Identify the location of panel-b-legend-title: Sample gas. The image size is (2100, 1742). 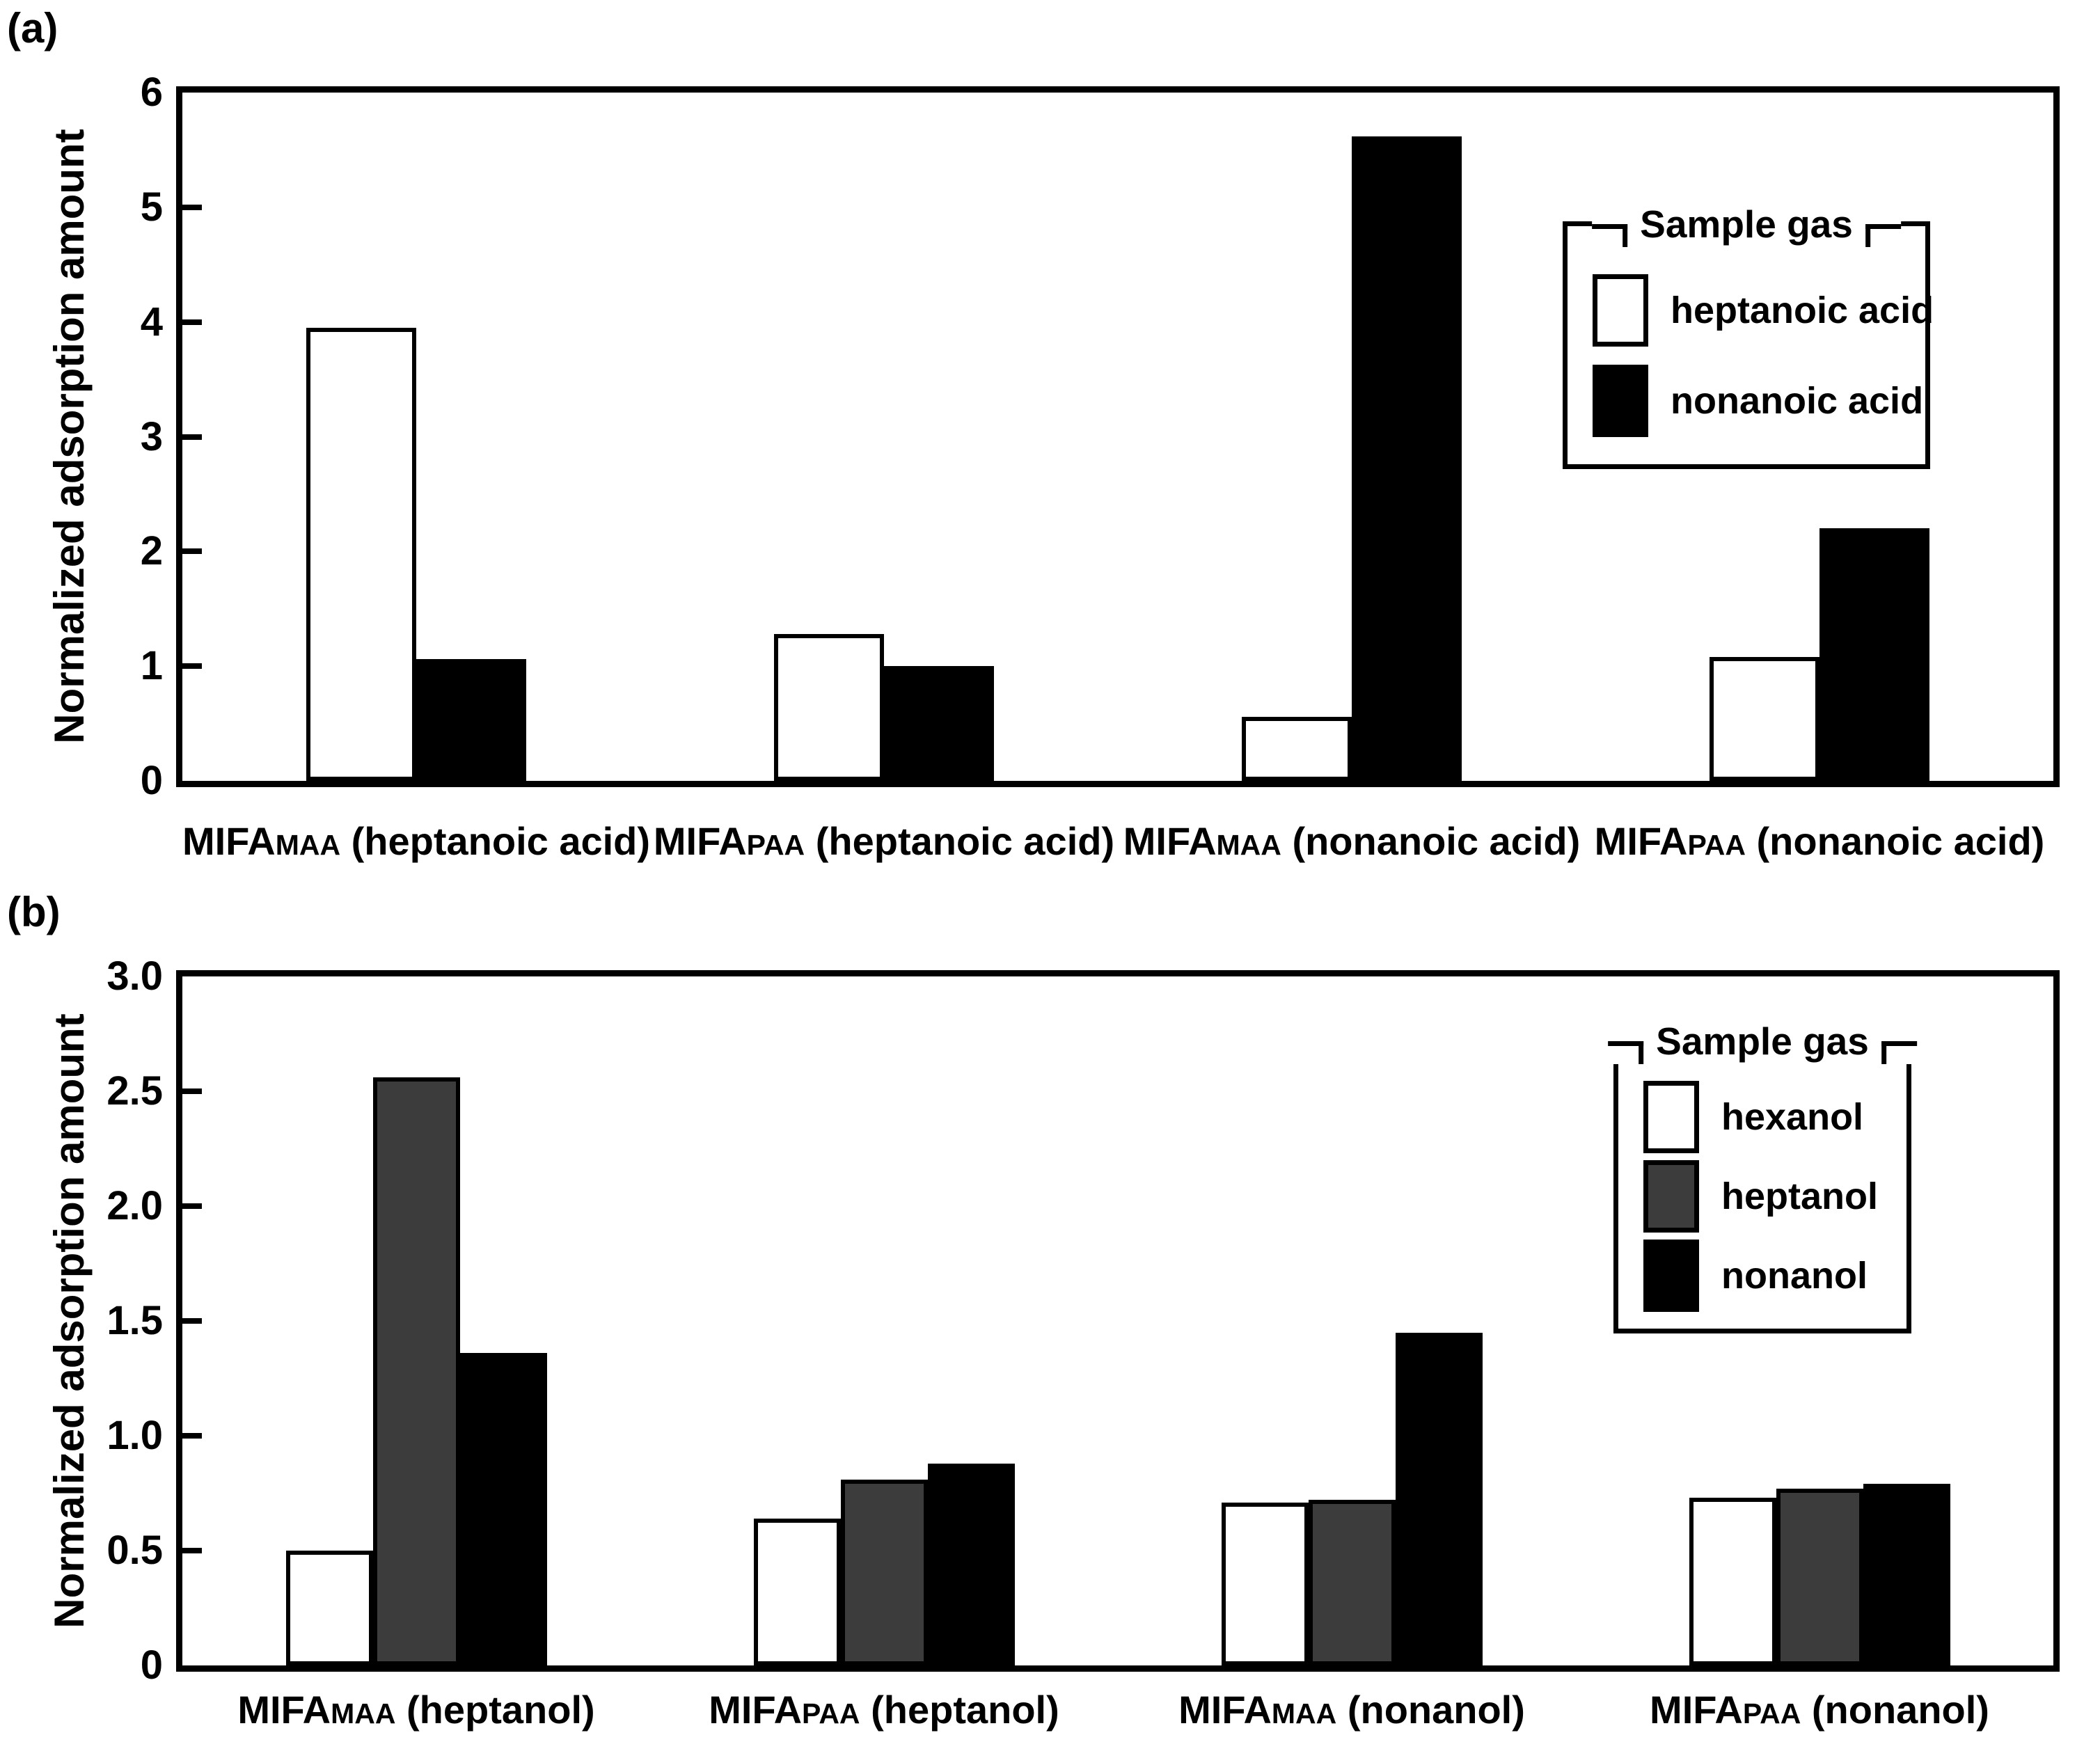
(1762, 1041).